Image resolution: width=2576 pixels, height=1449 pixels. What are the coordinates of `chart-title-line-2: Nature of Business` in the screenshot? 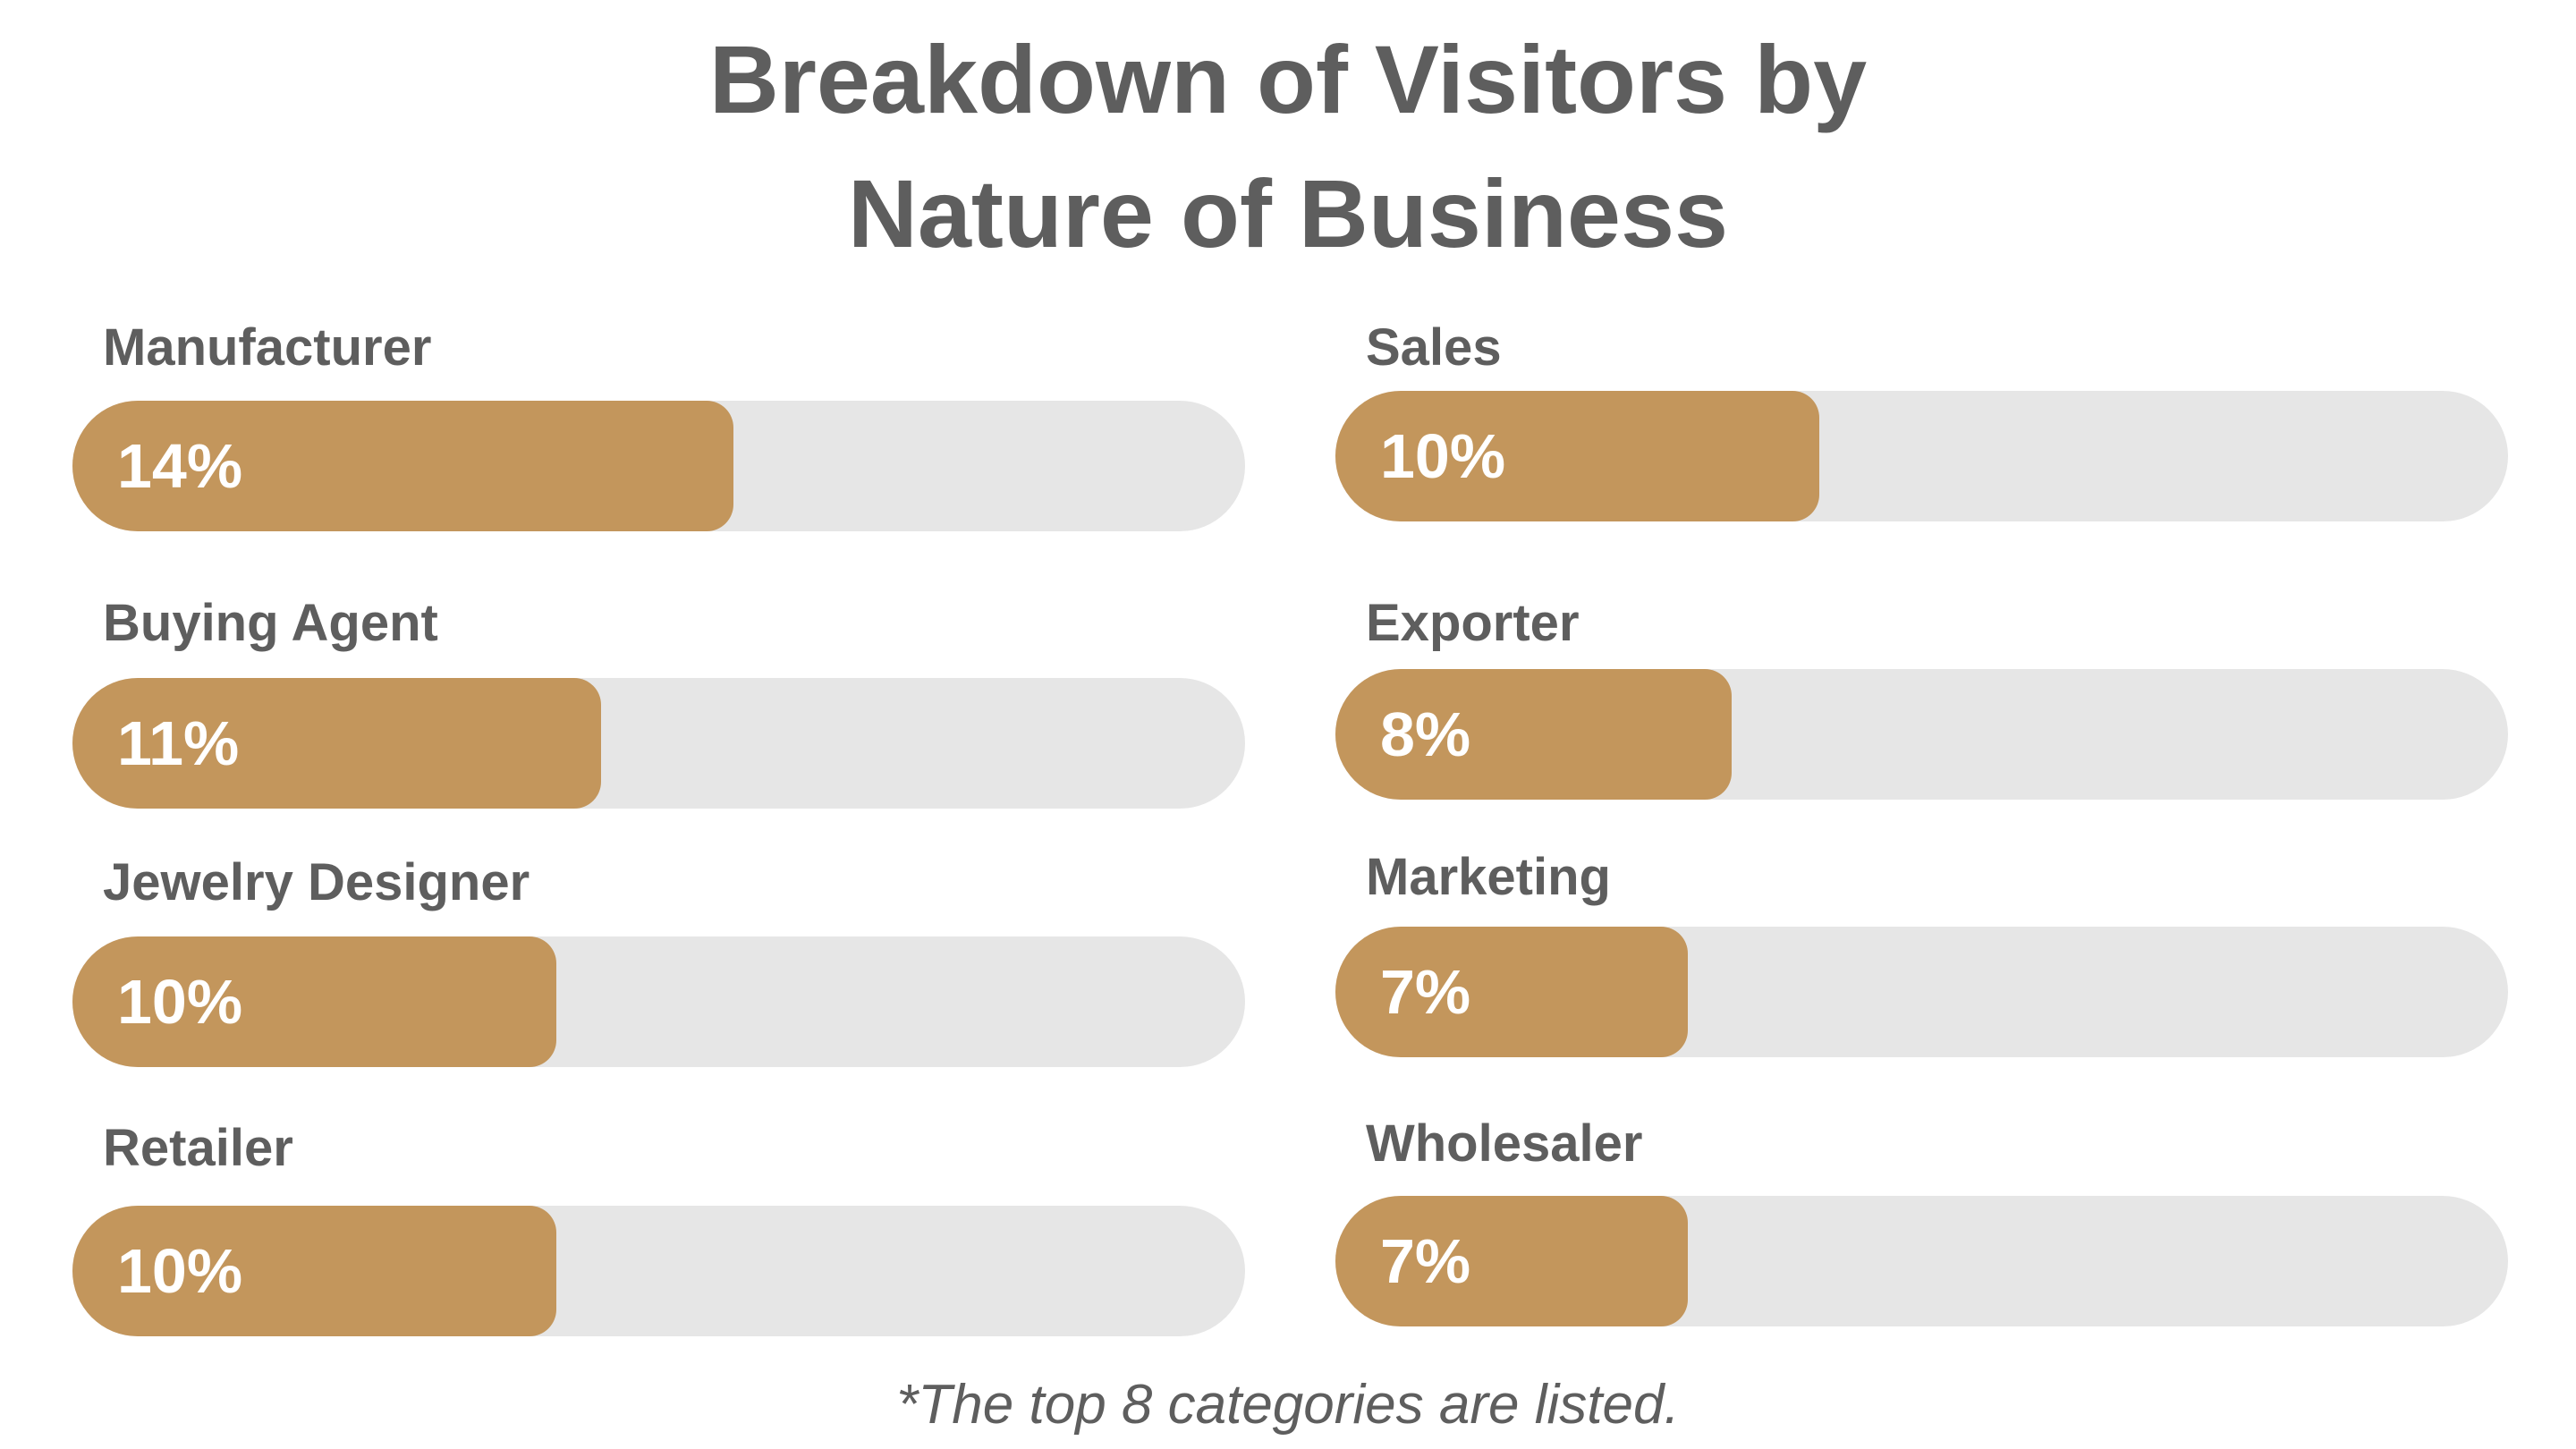 It's located at (1288, 213).